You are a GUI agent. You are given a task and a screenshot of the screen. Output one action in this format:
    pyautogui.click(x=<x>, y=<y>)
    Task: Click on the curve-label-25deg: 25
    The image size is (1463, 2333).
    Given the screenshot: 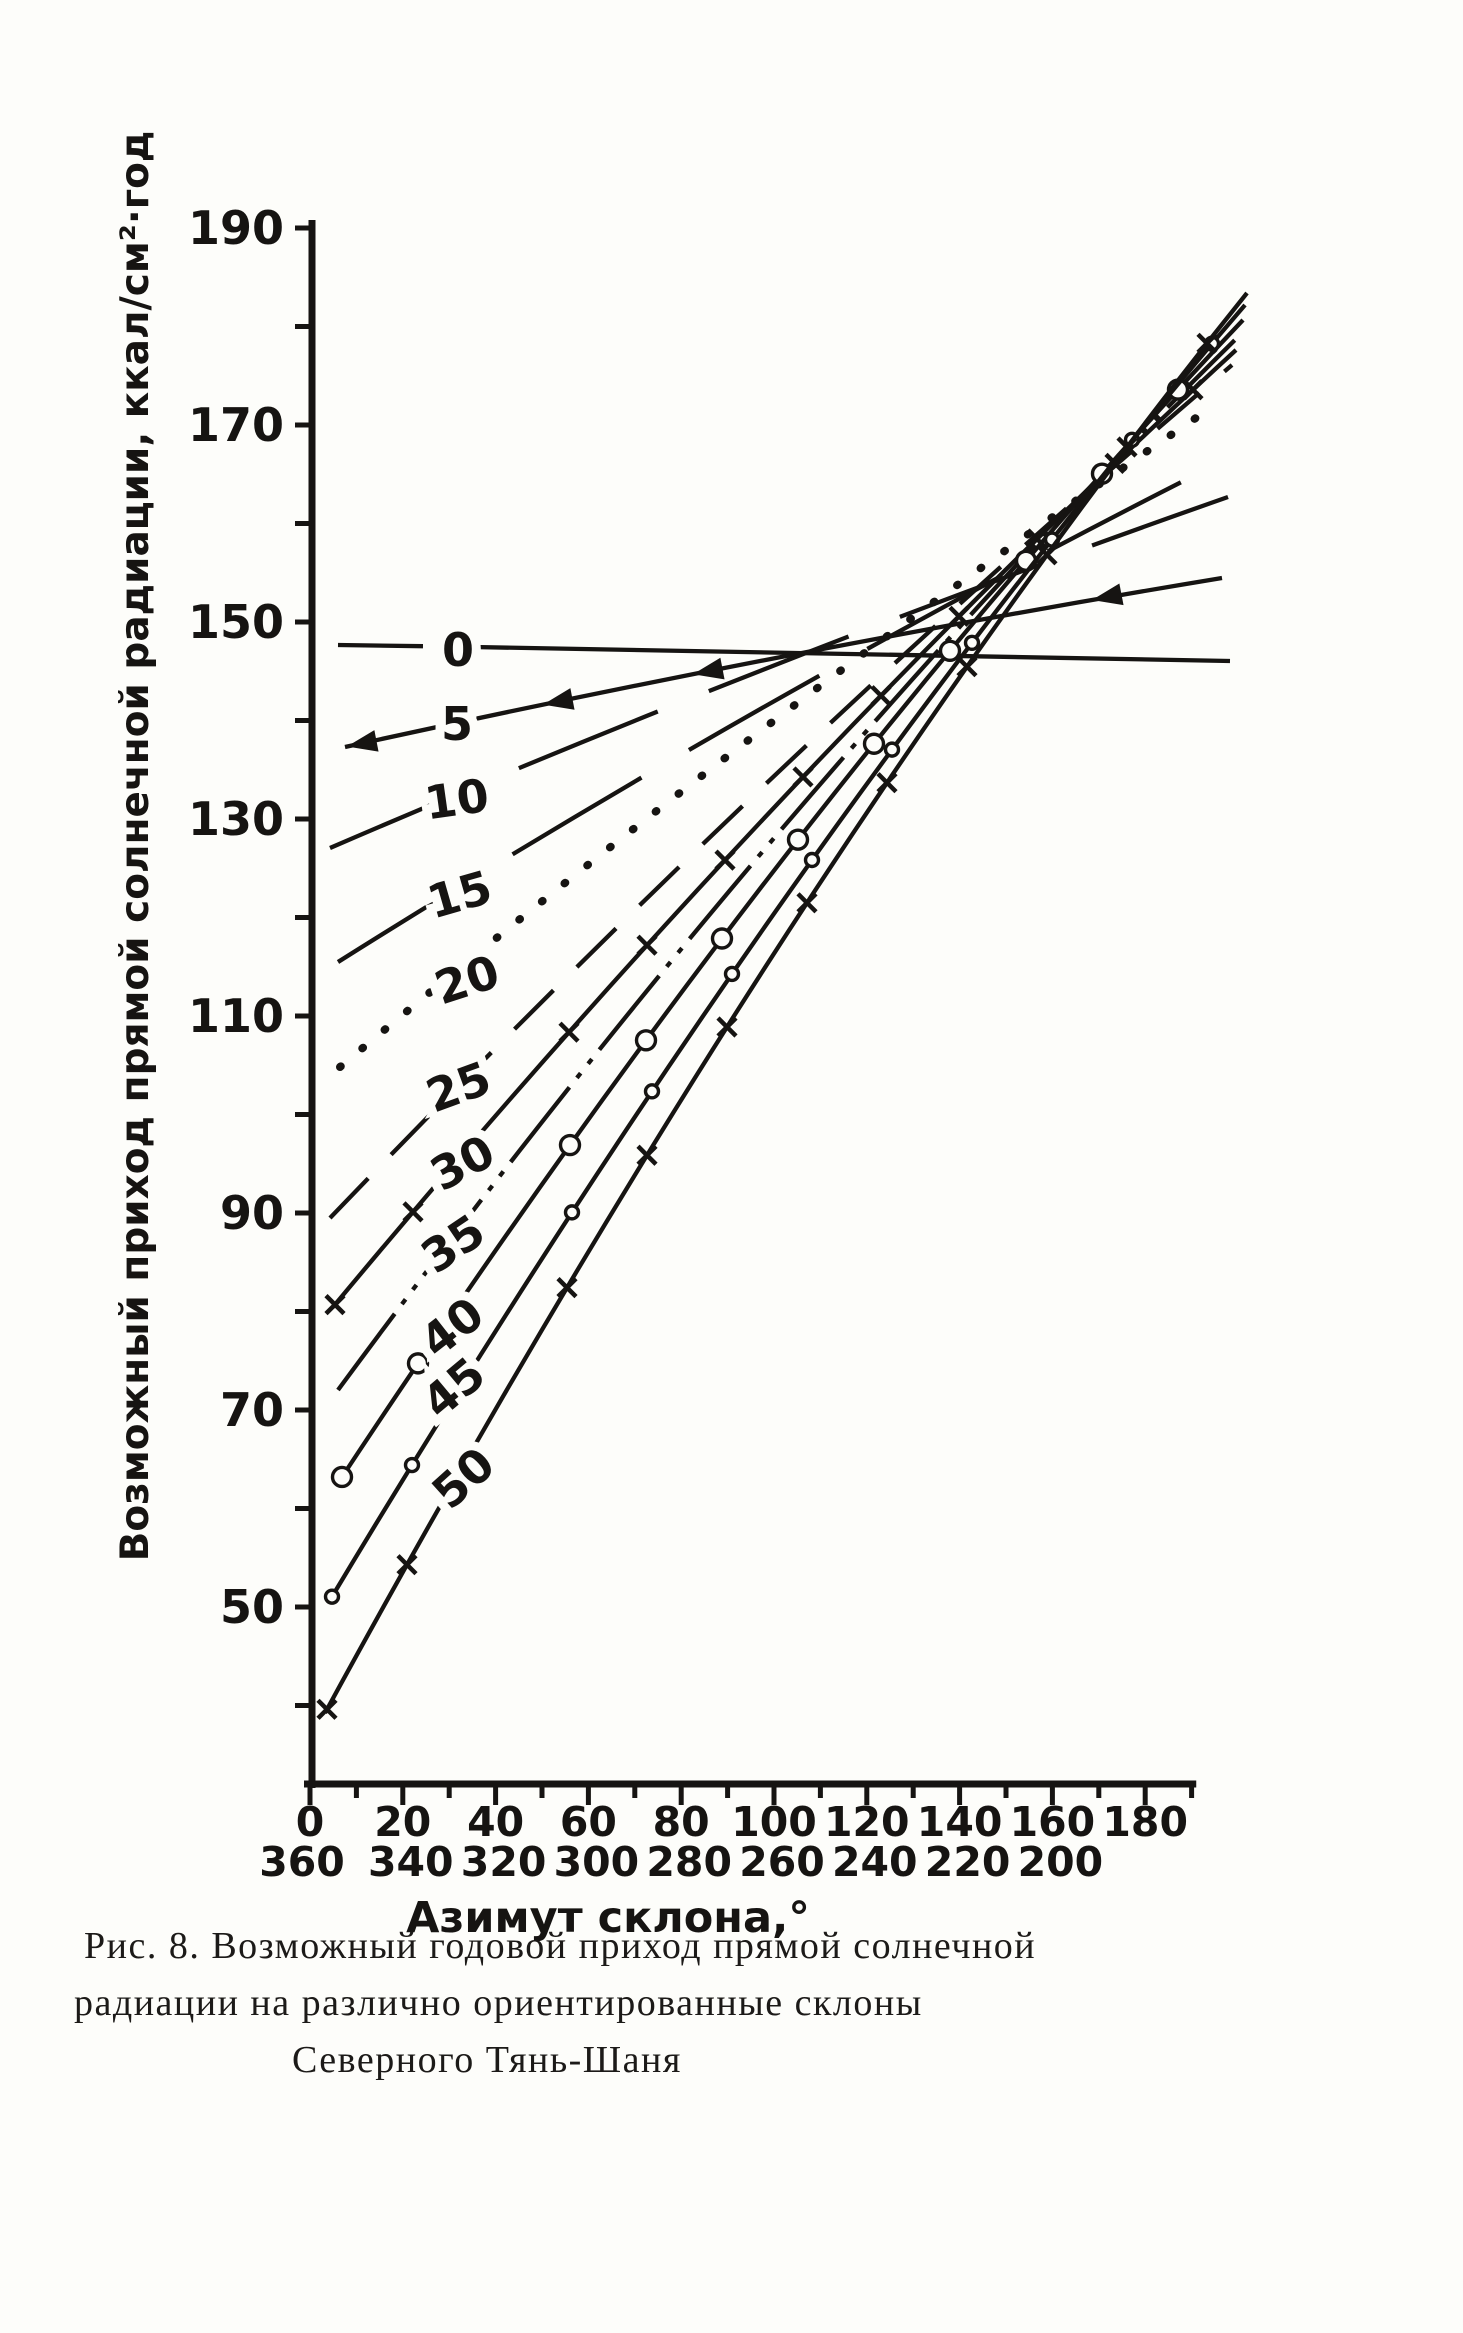 What is the action you would take?
    pyautogui.click(x=458, y=1087)
    